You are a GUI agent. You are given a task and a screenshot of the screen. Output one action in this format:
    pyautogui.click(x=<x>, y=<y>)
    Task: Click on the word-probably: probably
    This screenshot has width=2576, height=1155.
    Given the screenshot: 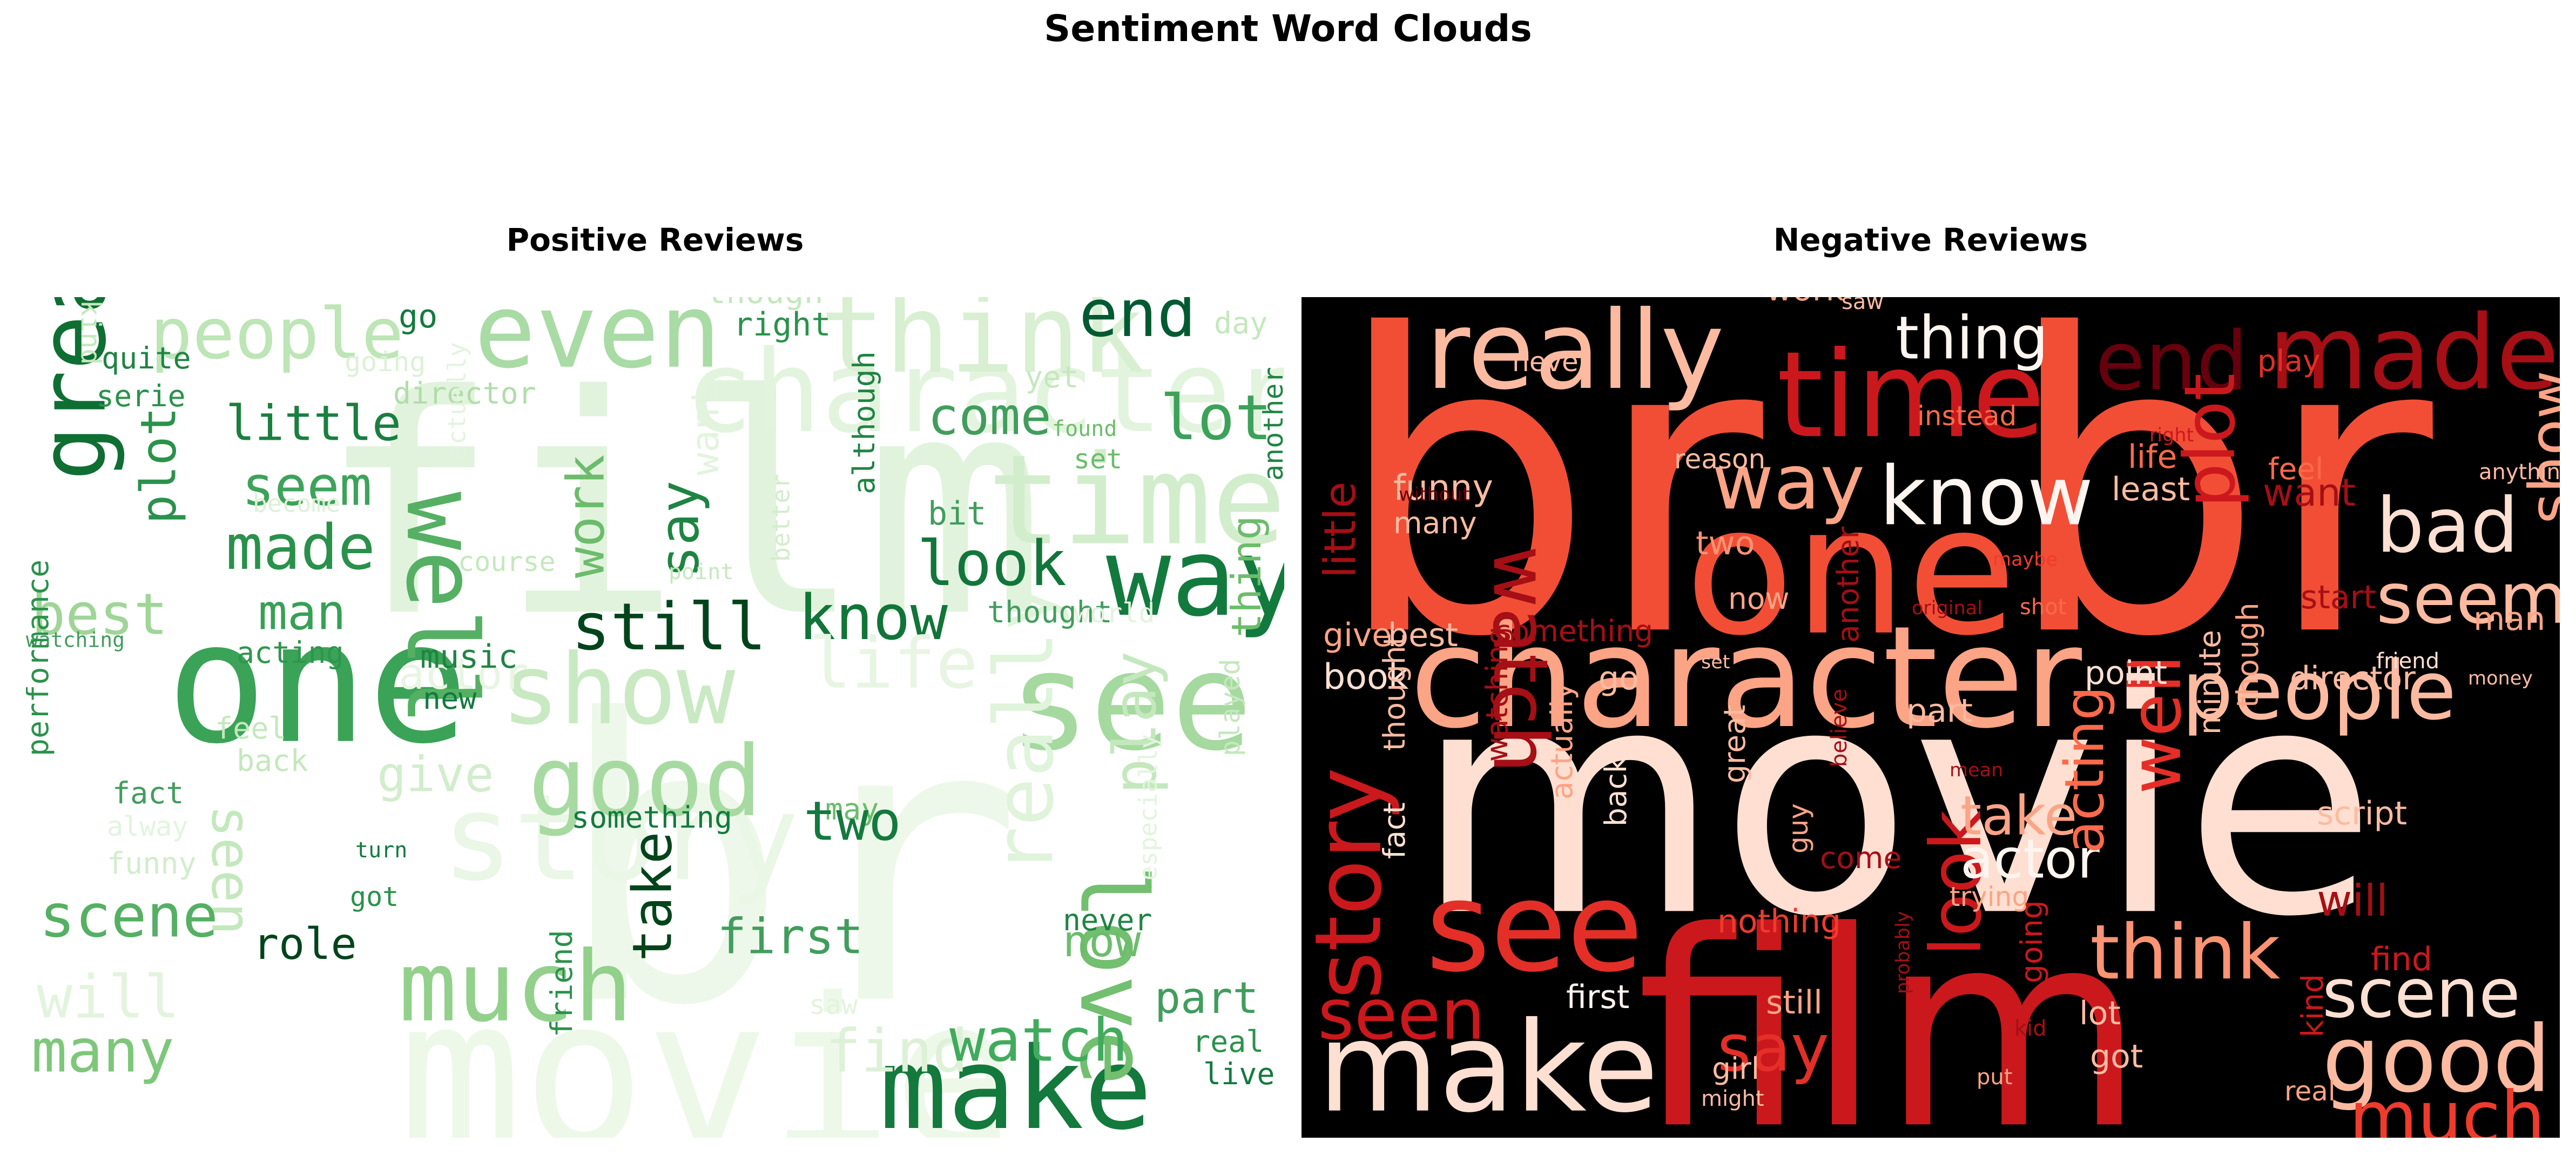 What is the action you would take?
    pyautogui.click(x=1903, y=952)
    